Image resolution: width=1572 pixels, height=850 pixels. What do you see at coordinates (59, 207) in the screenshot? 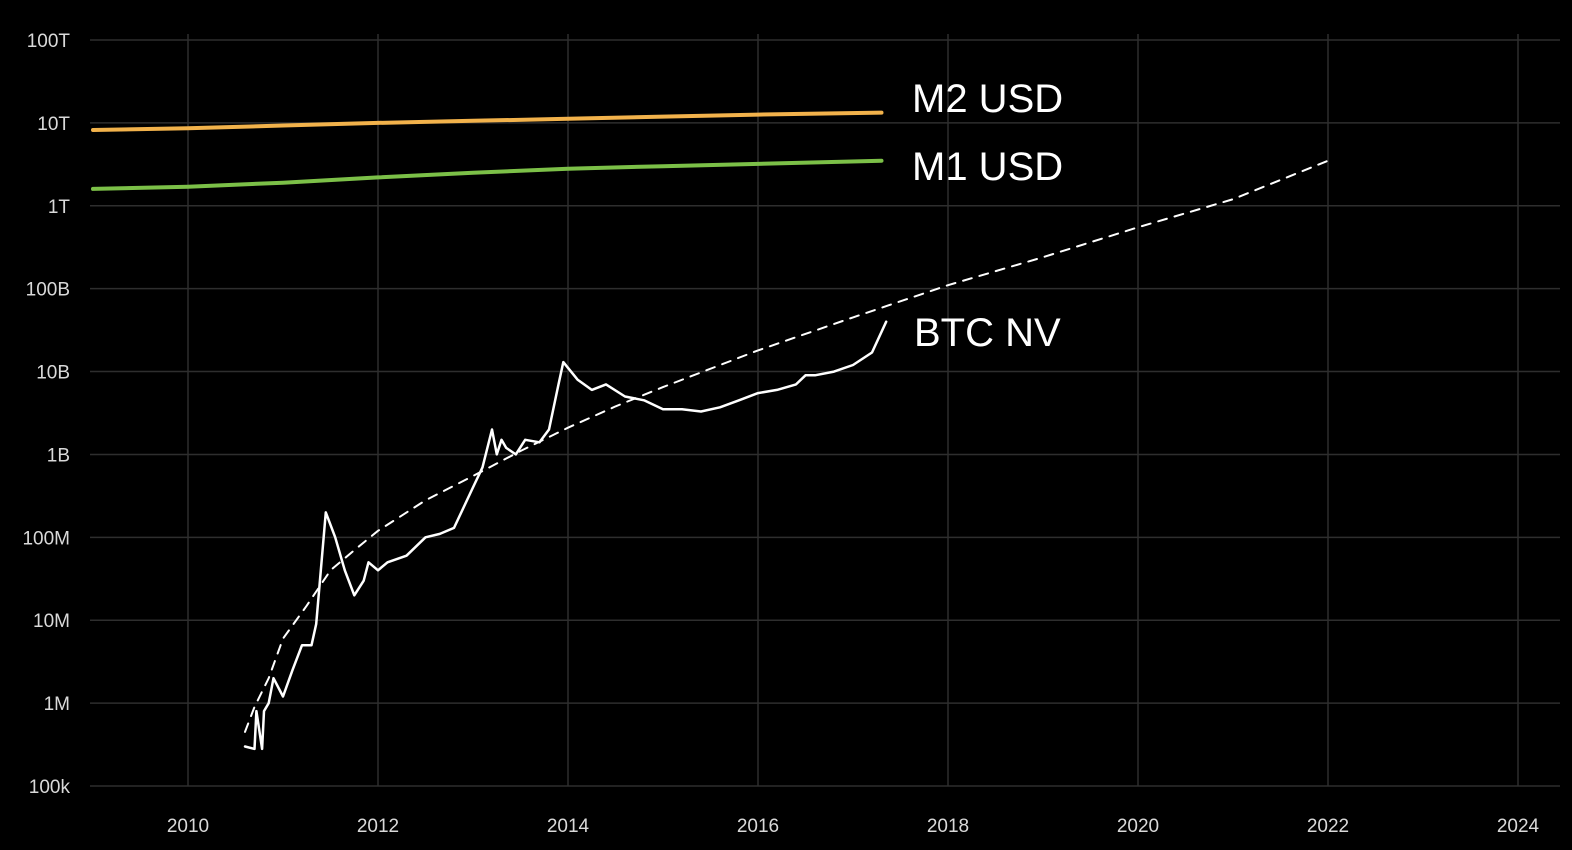
I see `y-tick-label: 1T` at bounding box center [59, 207].